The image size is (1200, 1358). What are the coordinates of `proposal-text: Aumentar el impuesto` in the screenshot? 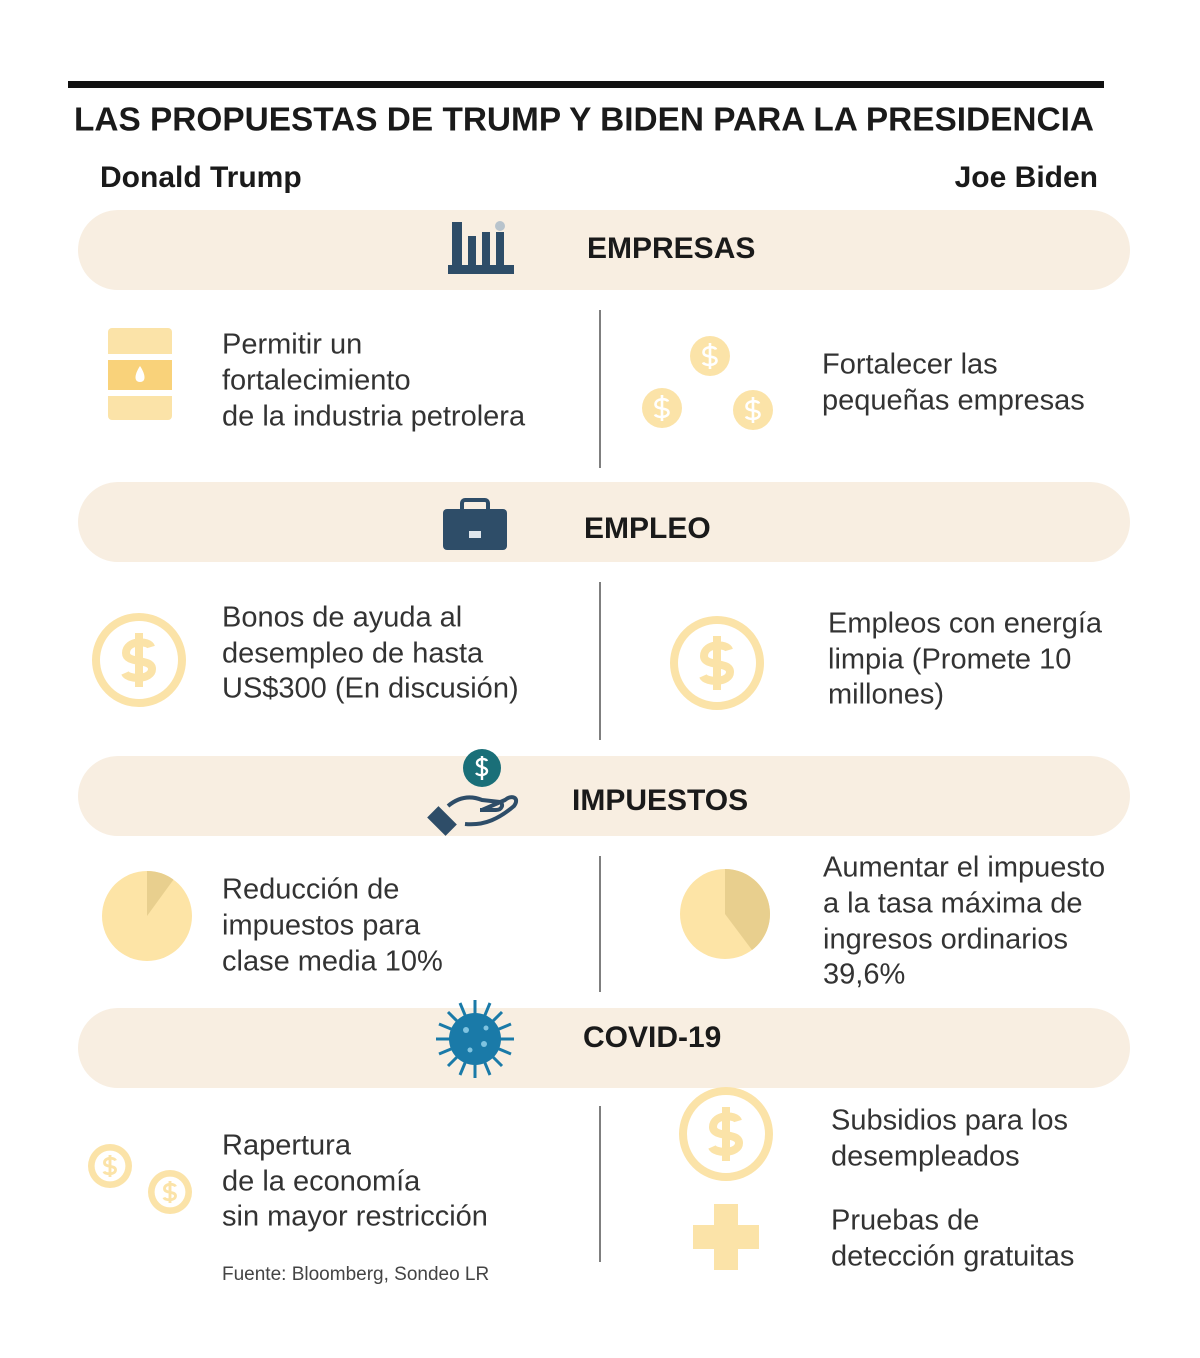 It's located at (964, 868).